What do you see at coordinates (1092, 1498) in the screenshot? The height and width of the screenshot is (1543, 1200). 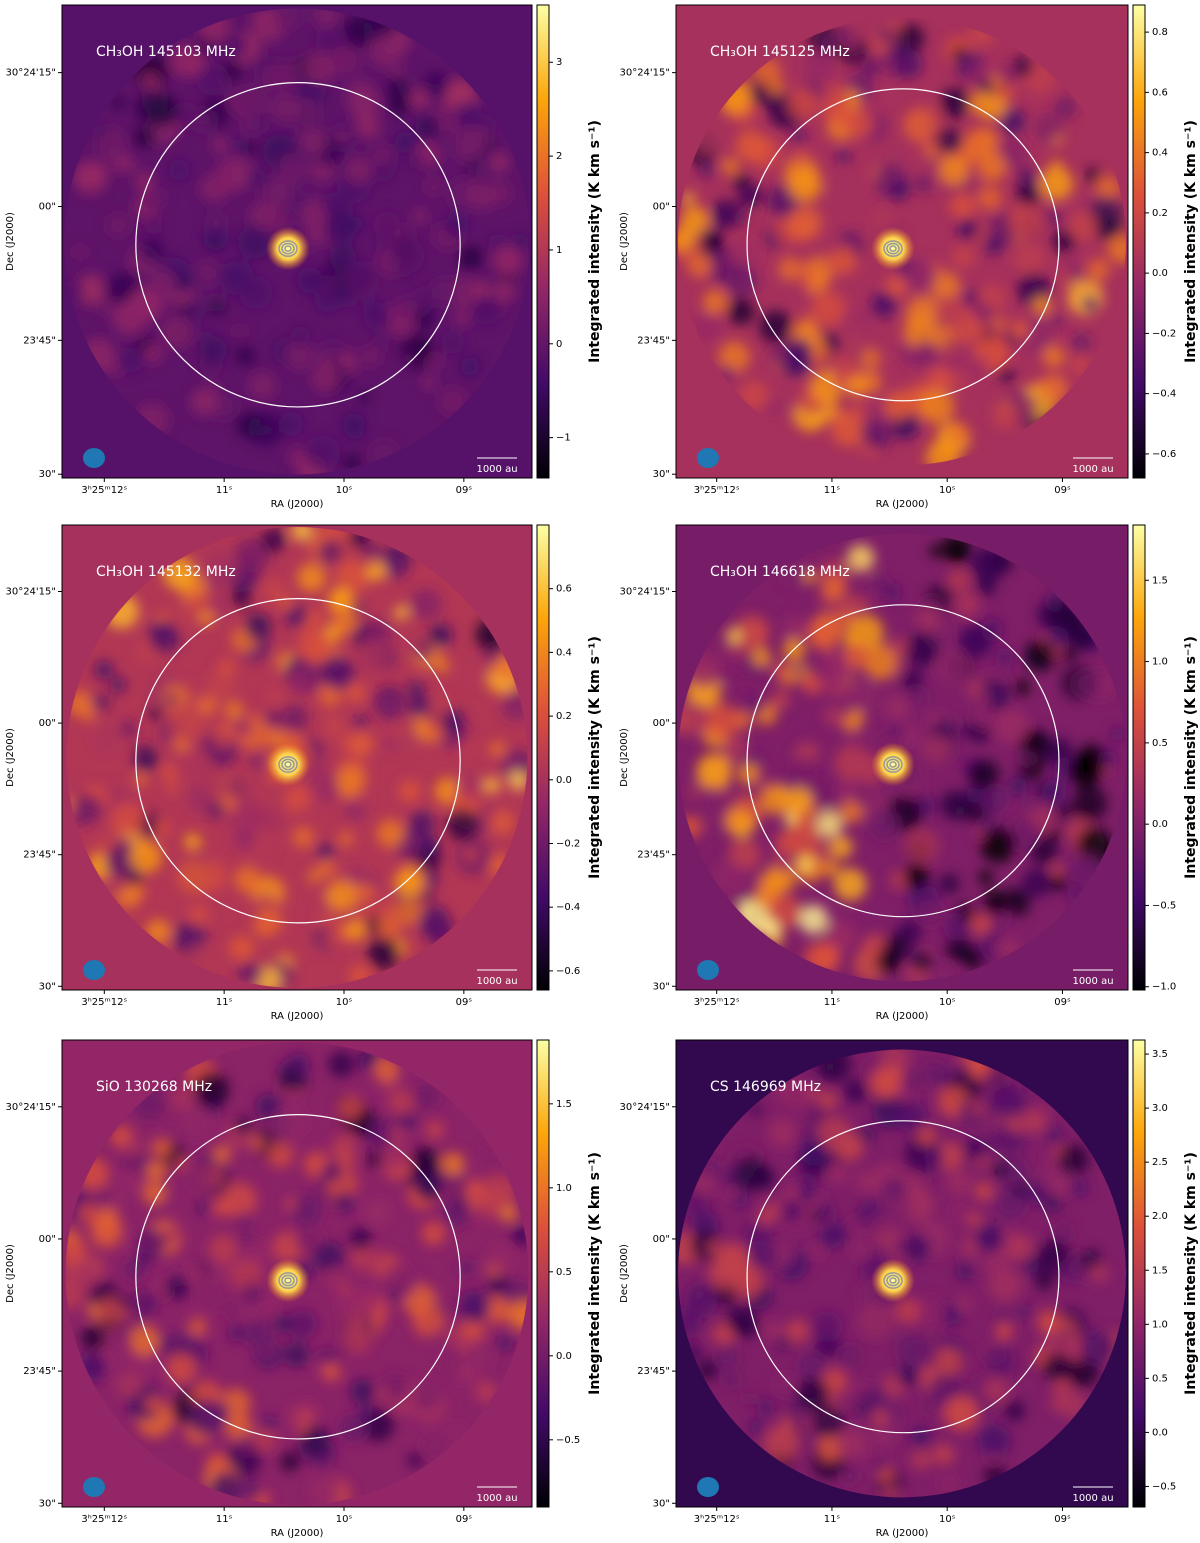 I see `scale-bar-label: 1000 au` at bounding box center [1092, 1498].